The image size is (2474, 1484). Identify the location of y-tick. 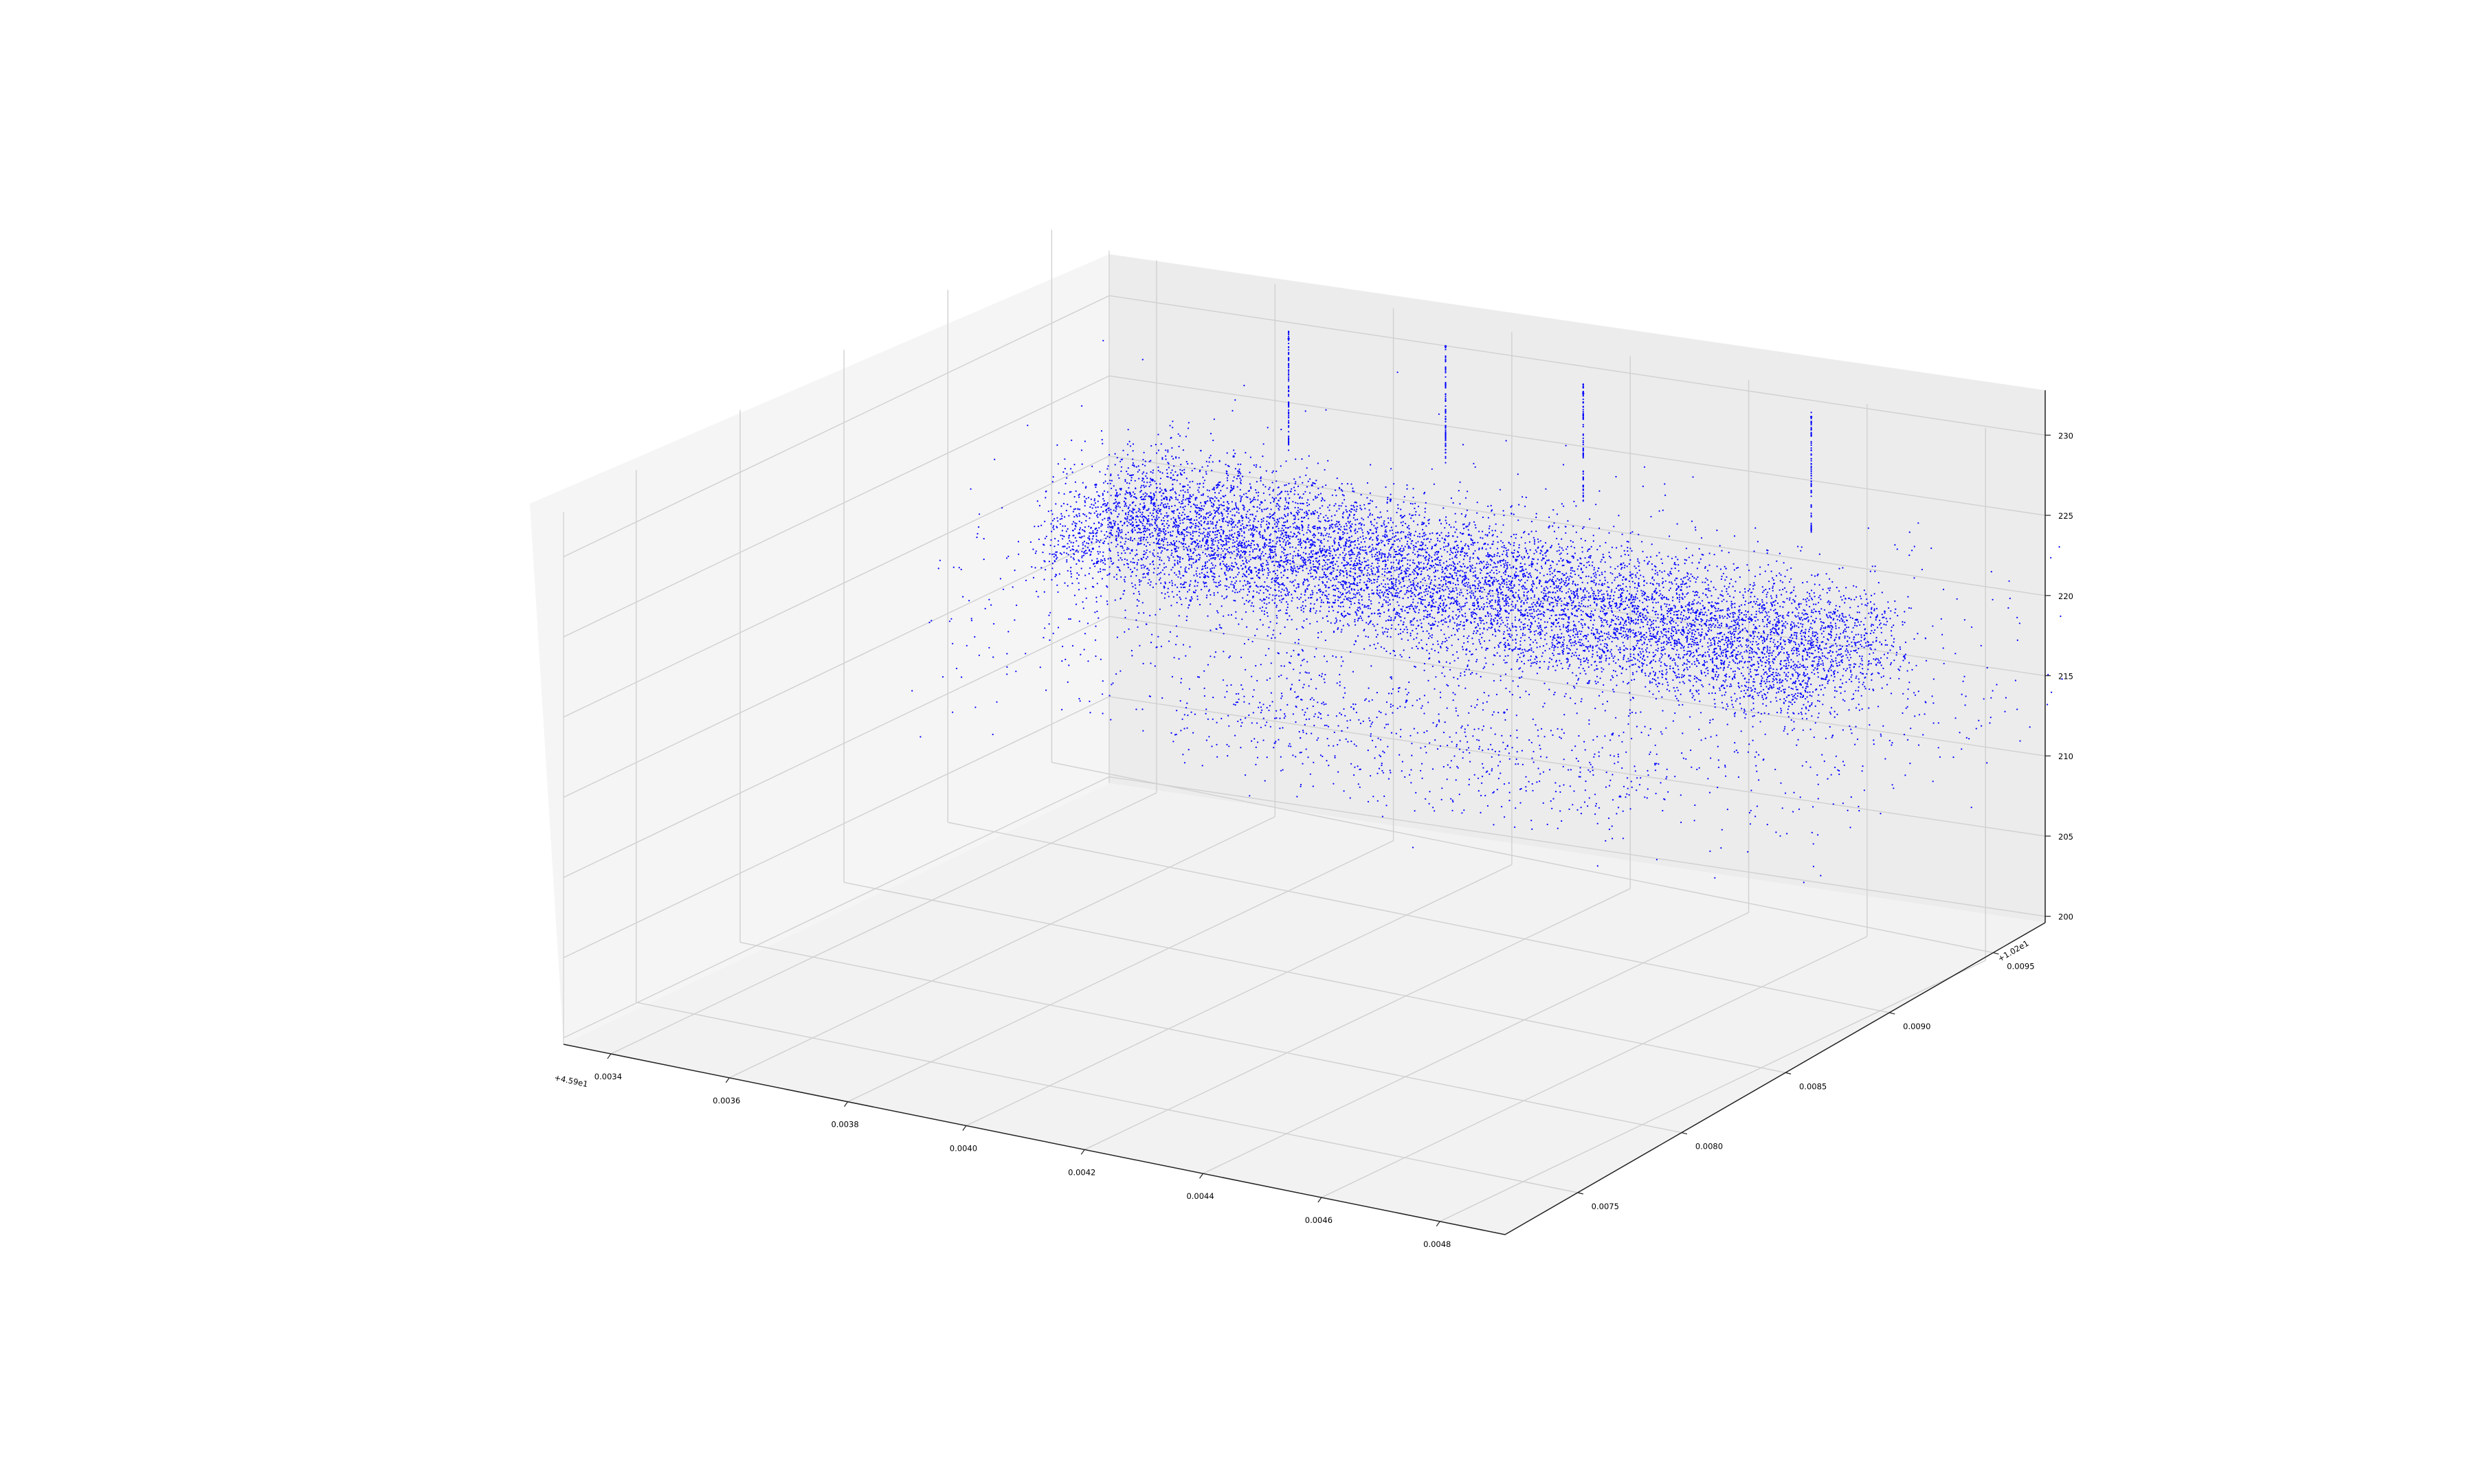
(1684, 1133).